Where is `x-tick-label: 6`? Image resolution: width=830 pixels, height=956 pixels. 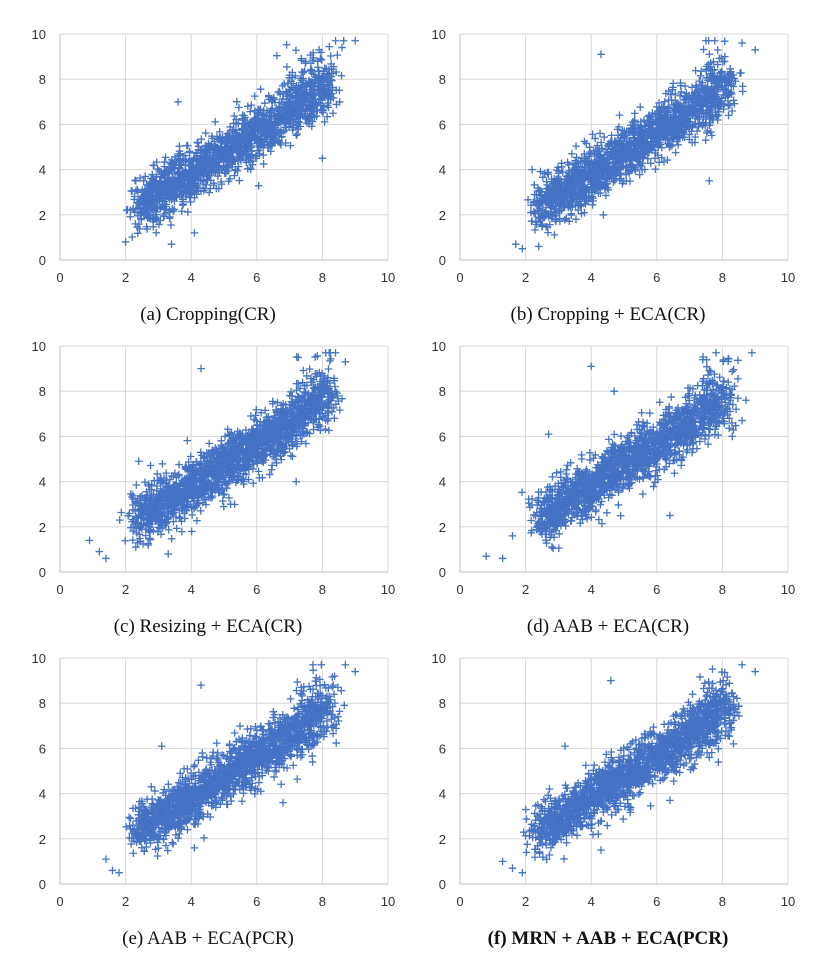
x-tick-label: 6 is located at coordinates (656, 277).